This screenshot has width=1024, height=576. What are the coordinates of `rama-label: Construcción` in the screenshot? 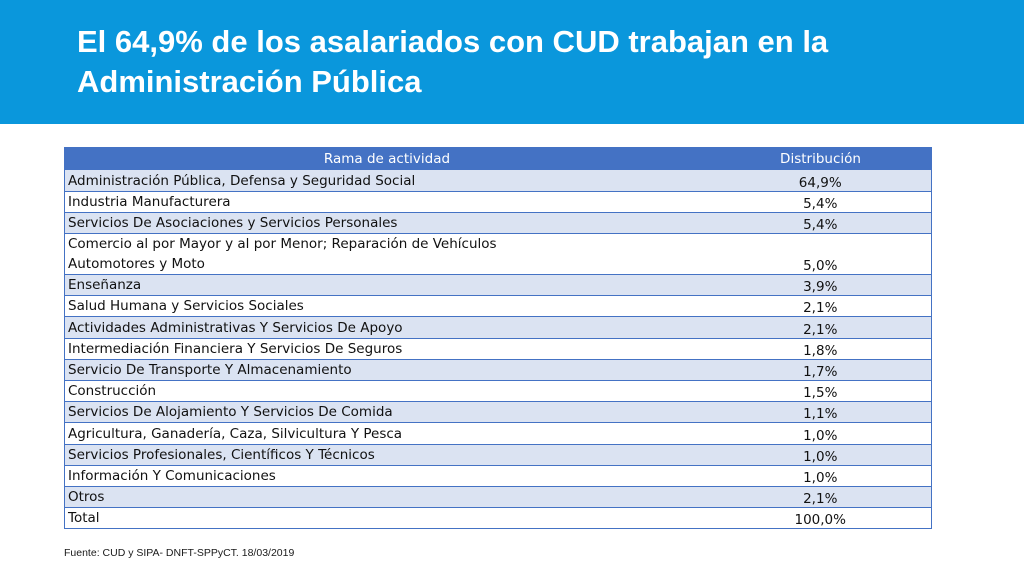 It's located at (112, 391).